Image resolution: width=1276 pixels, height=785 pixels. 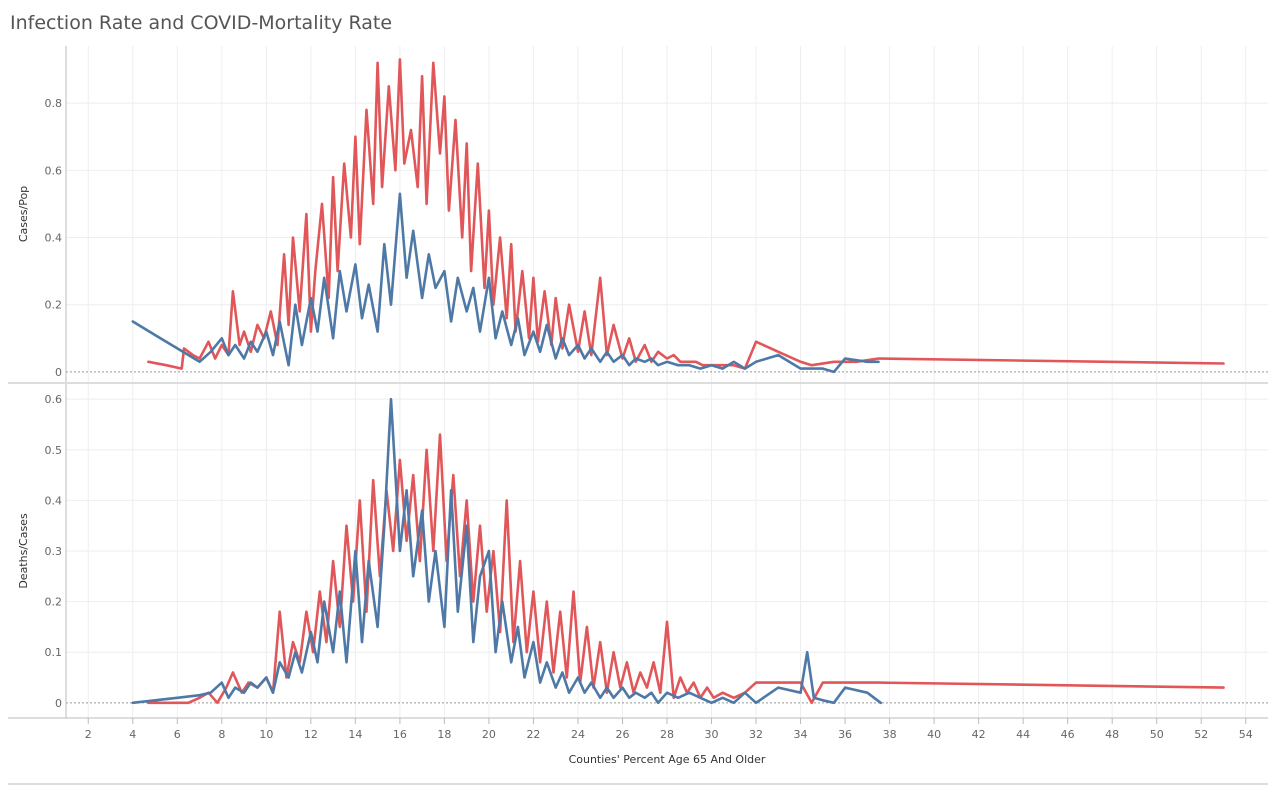 I want to click on x-tick-label: 2, so click(x=88, y=734).